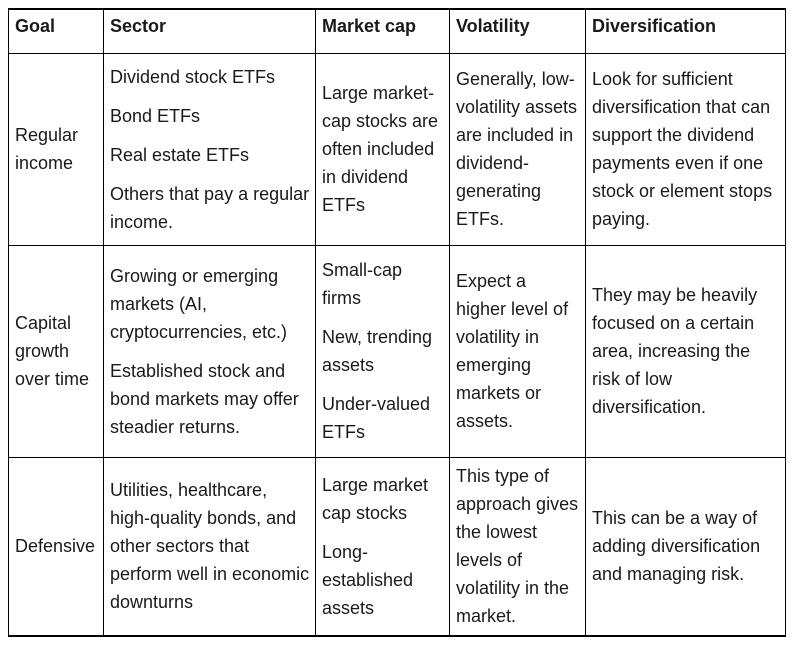 The height and width of the screenshot is (649, 792). Describe the element at coordinates (52, 351) in the screenshot. I see `cell-paragraph: Capital growth over time` at that location.